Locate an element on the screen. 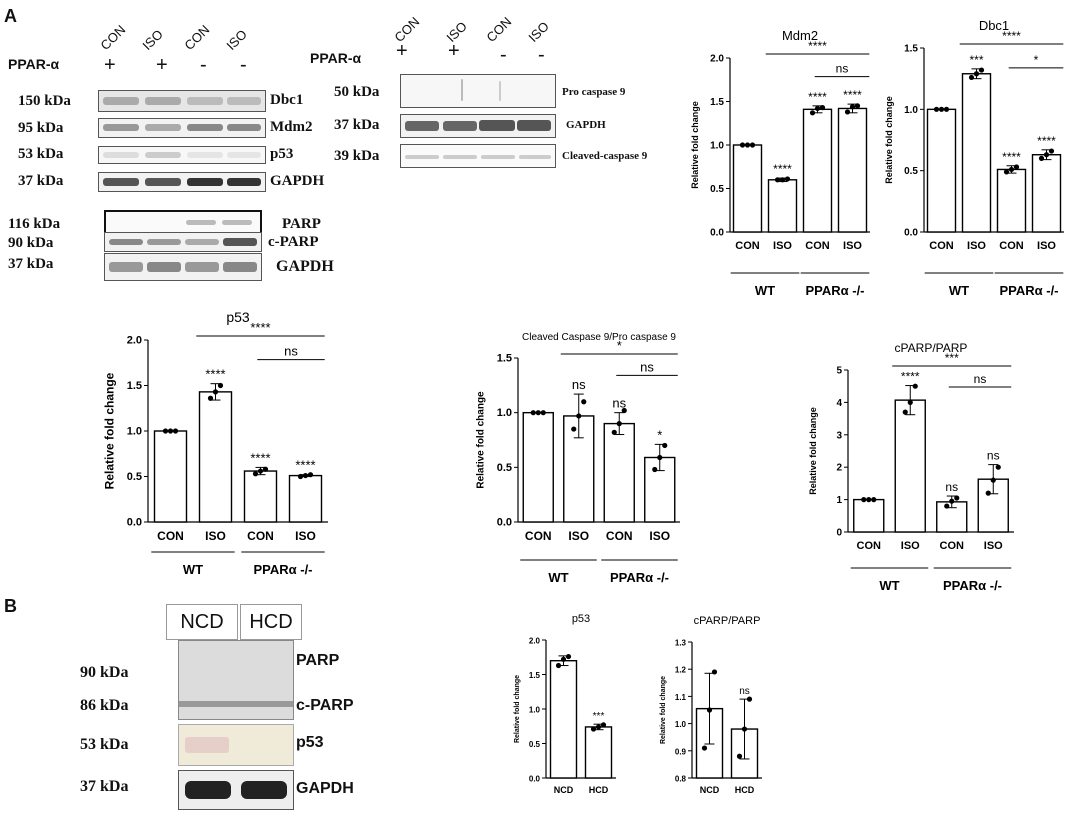 The width and height of the screenshot is (1084, 816). y-tick-label: 0.5 is located at coordinates (911, 171).